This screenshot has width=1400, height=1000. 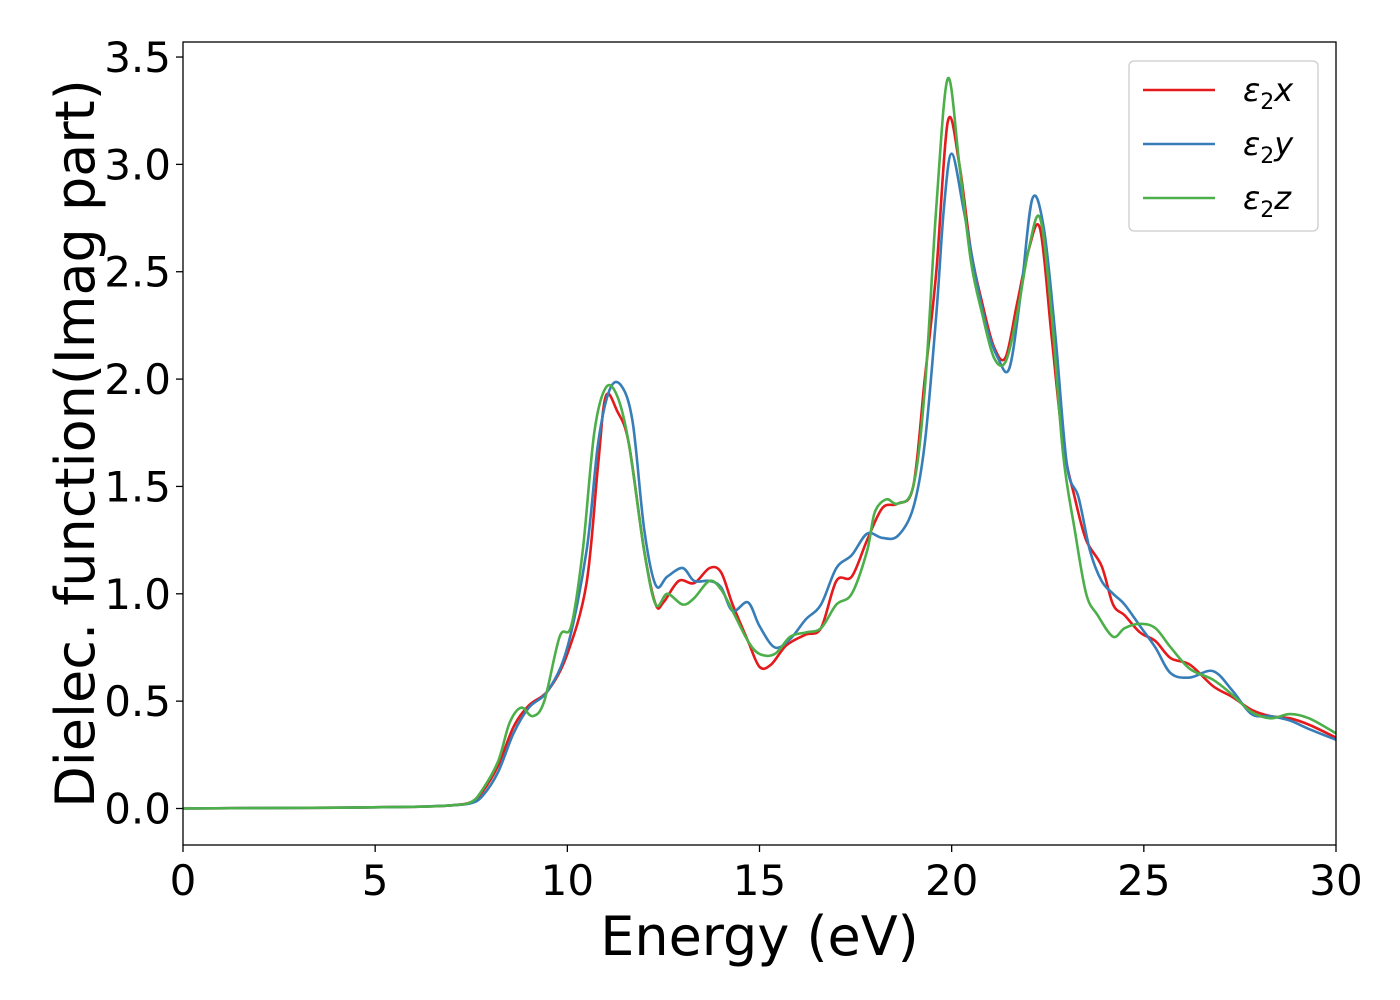 I want to click on y-tick-label: 2.5, so click(x=137, y=272).